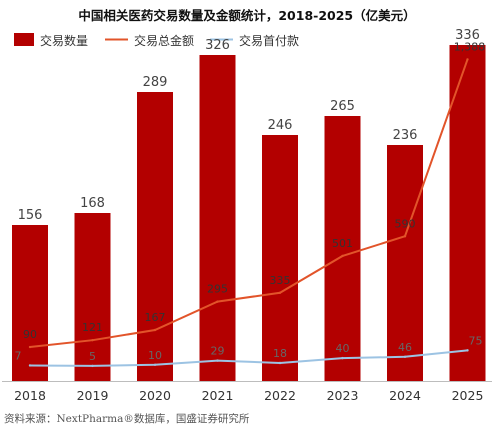  Describe the element at coordinates (405, 395) in the screenshot. I see `x-tick-2024: 2024` at that location.